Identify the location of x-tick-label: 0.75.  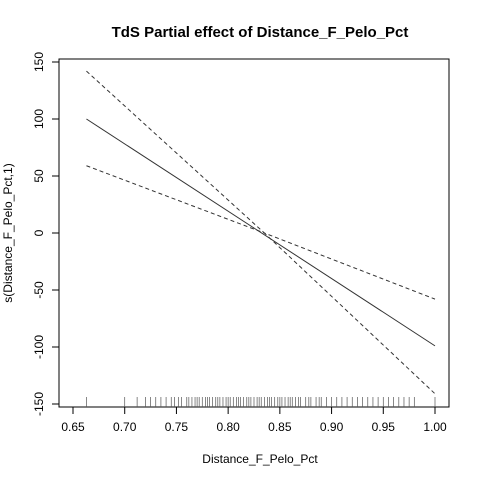
(177, 427).